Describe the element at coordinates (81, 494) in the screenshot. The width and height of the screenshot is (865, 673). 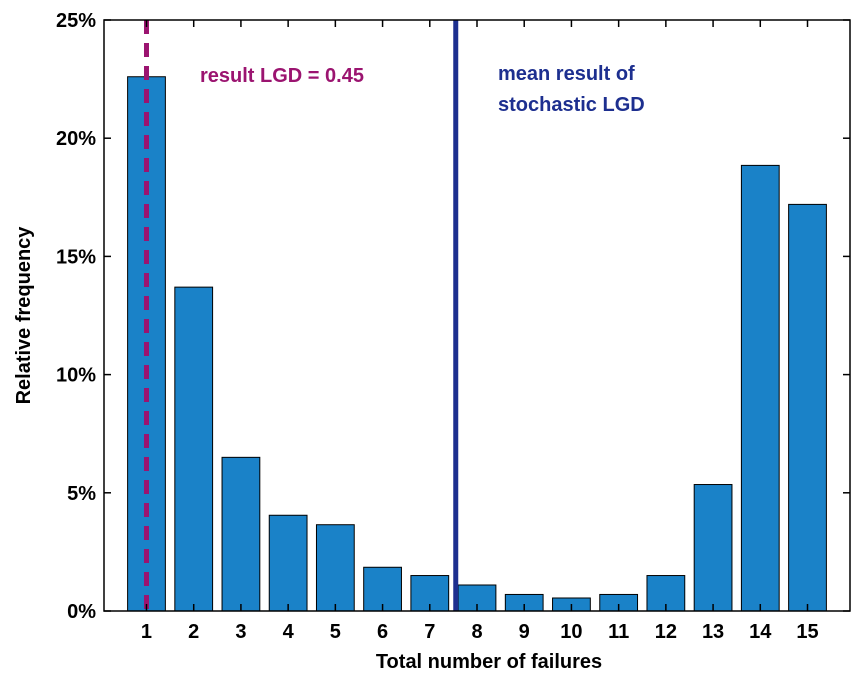
I see `y-tick-label: 5%` at that location.